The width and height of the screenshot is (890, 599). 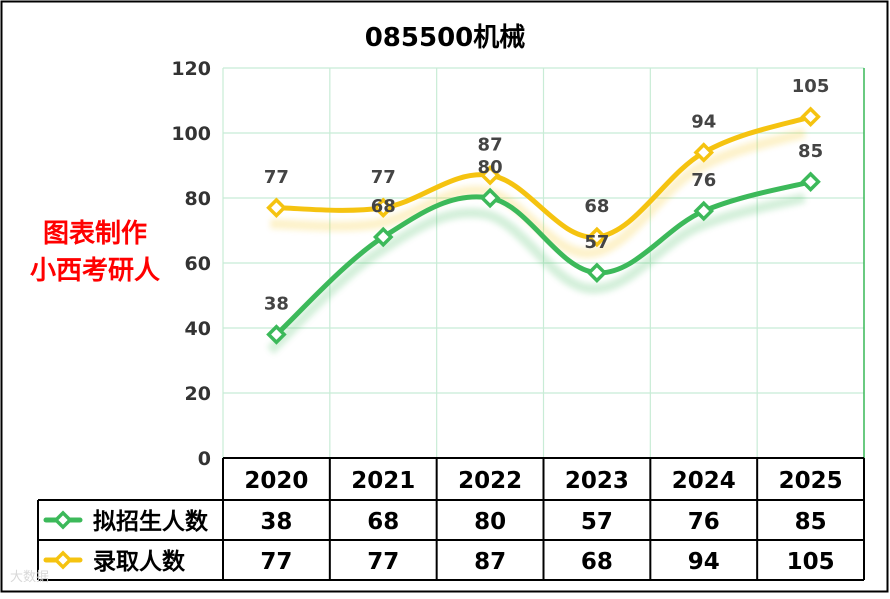 I want to click on table-cell-value: 80, so click(x=490, y=522).